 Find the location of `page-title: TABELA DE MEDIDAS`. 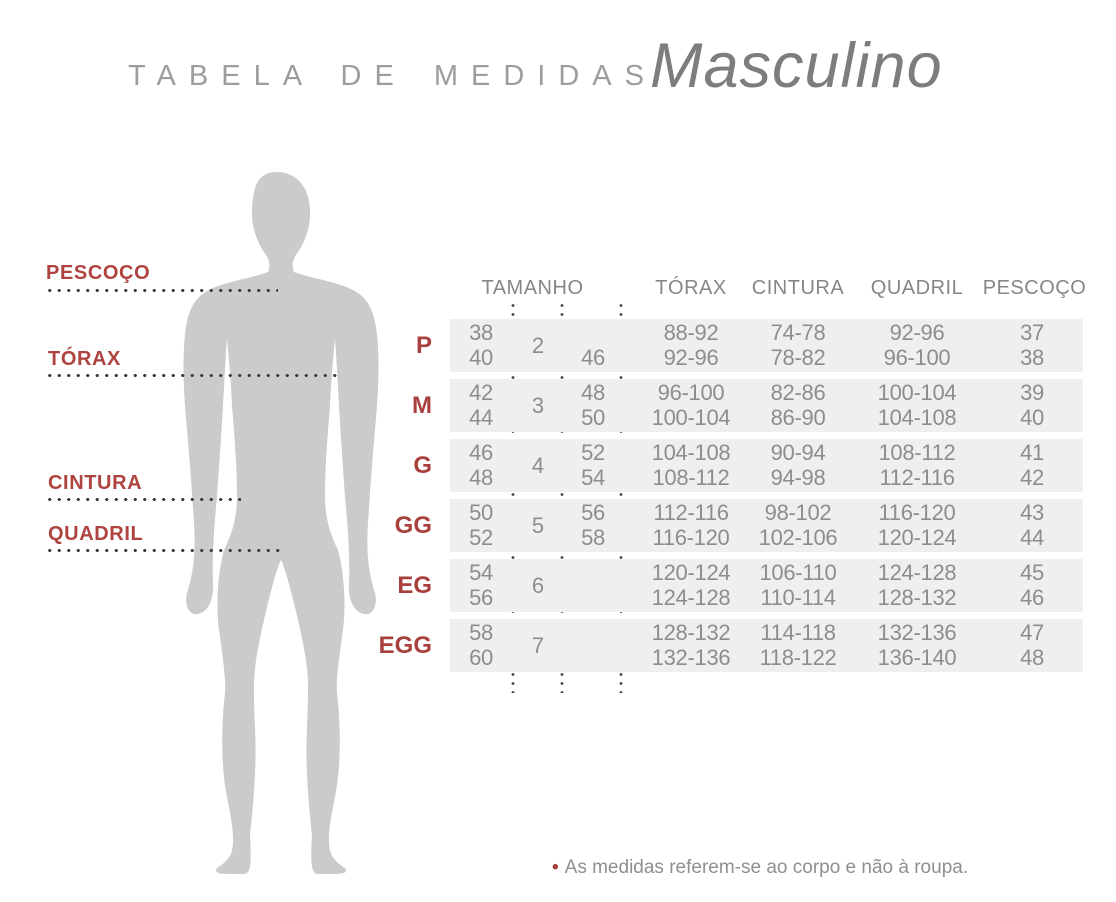

page-title: TABELA DE MEDIDAS is located at coordinates (392, 76).